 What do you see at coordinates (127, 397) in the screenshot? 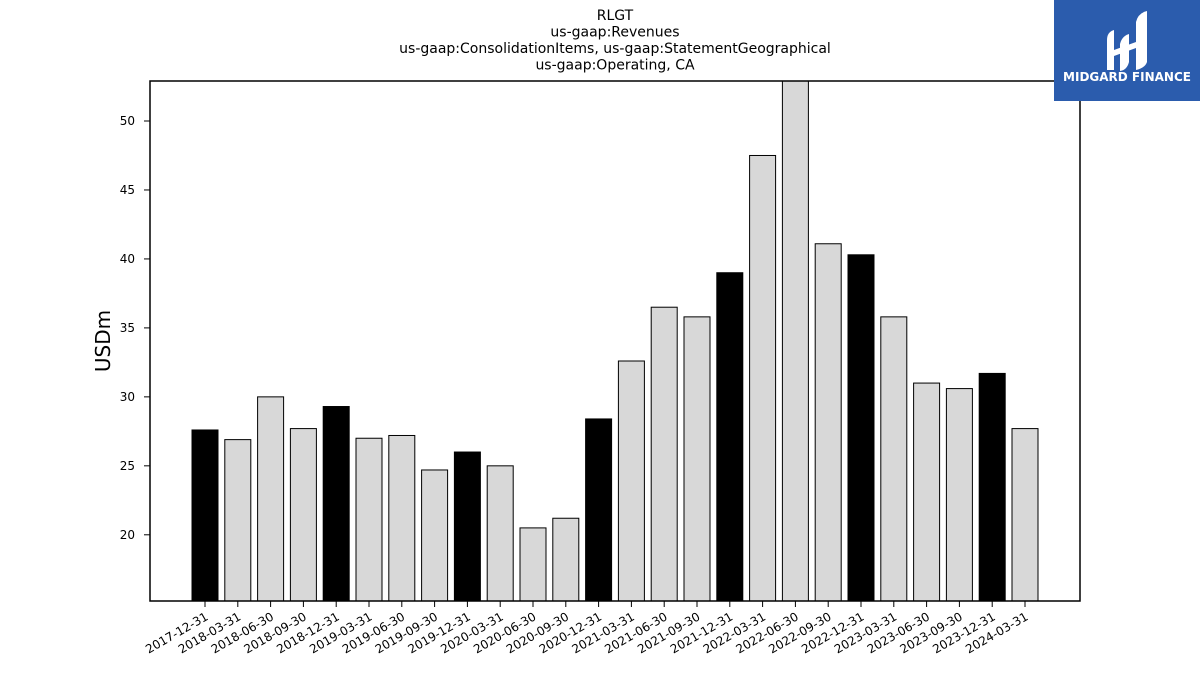
I see `y-tick-label: 30` at bounding box center [127, 397].